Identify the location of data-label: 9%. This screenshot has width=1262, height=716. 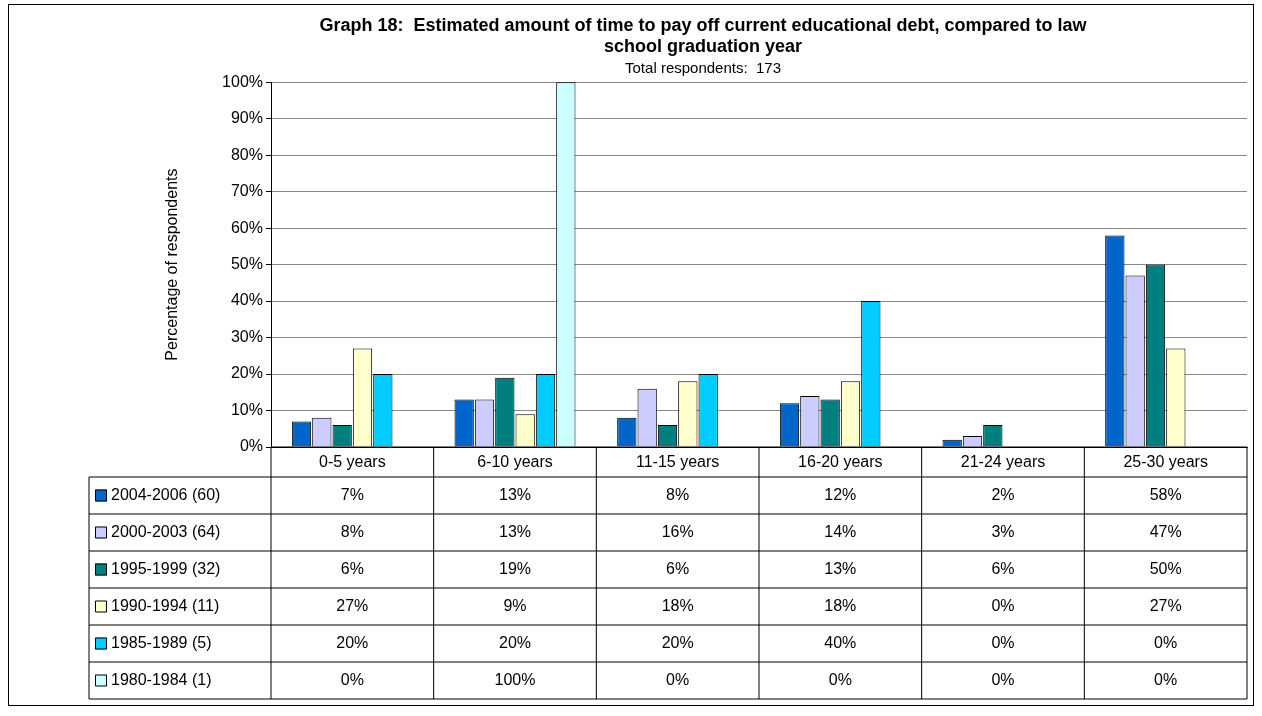
(515, 605).